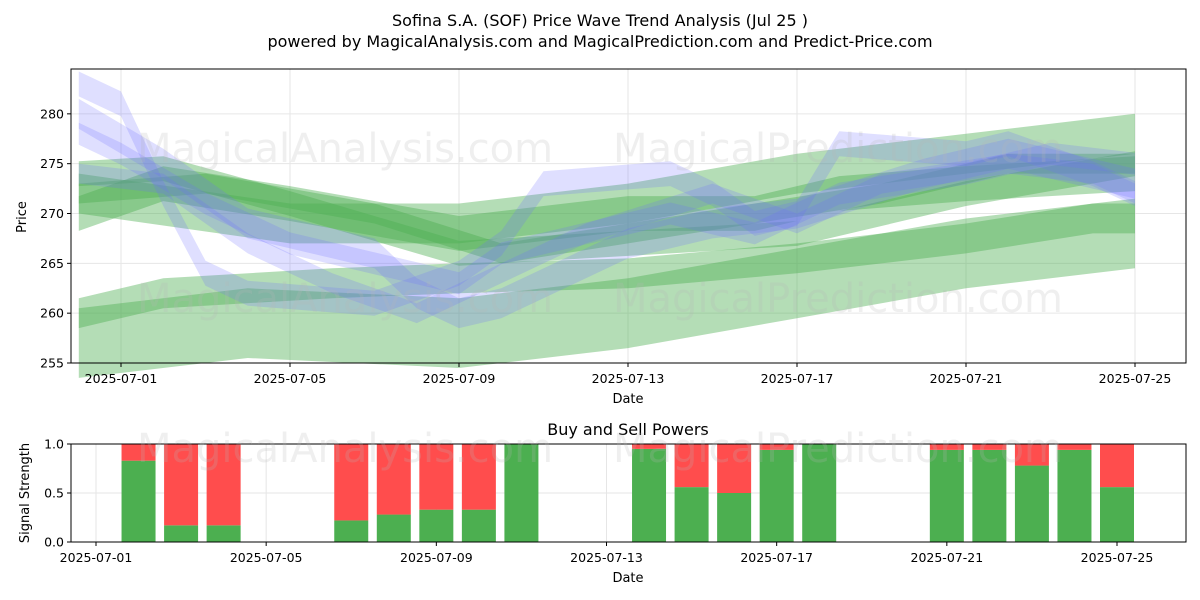  I want to click on y-tick-label: 270, so click(52, 213).